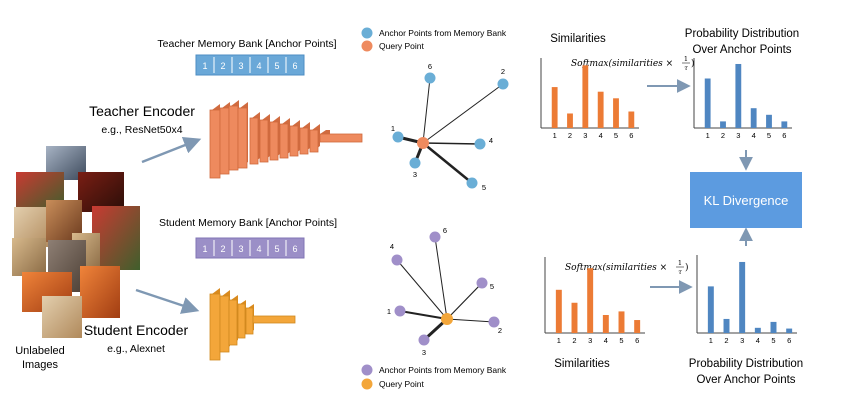 The height and width of the screenshot is (409, 856). Describe the element at coordinates (248, 223) in the screenshot. I see `student-bank-title: Student Memory Bank [Anchor Points]` at that location.